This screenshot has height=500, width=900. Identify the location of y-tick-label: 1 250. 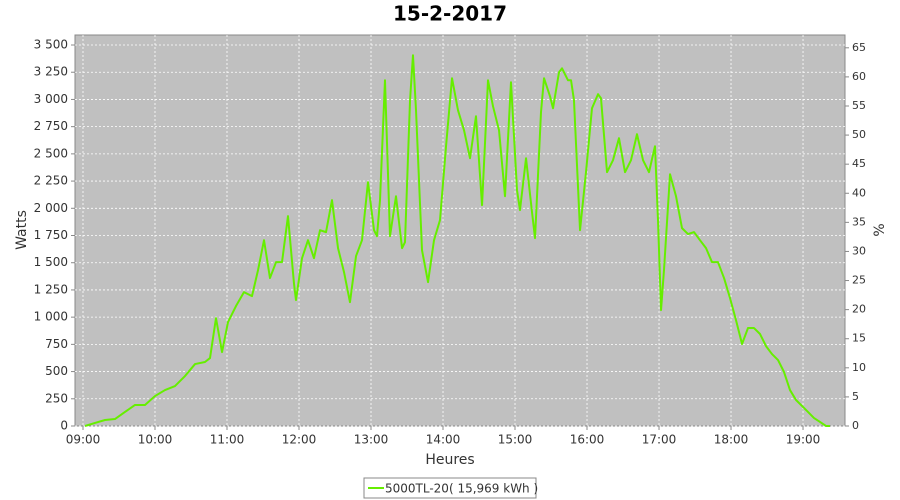
(51, 289).